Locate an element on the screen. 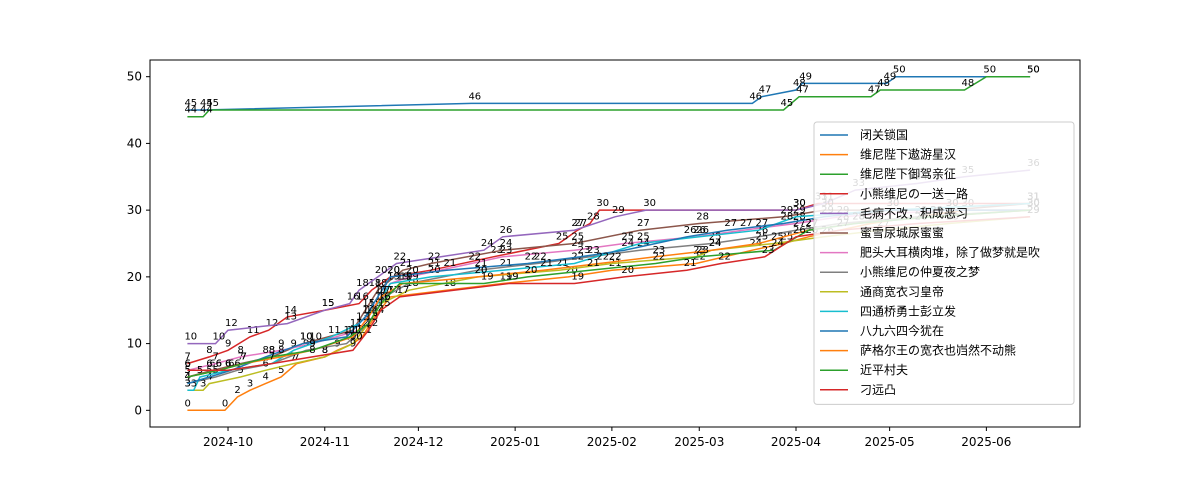 Image resolution: width=1200 pixels, height=480 pixels. point-label: 13 is located at coordinates (362, 317).